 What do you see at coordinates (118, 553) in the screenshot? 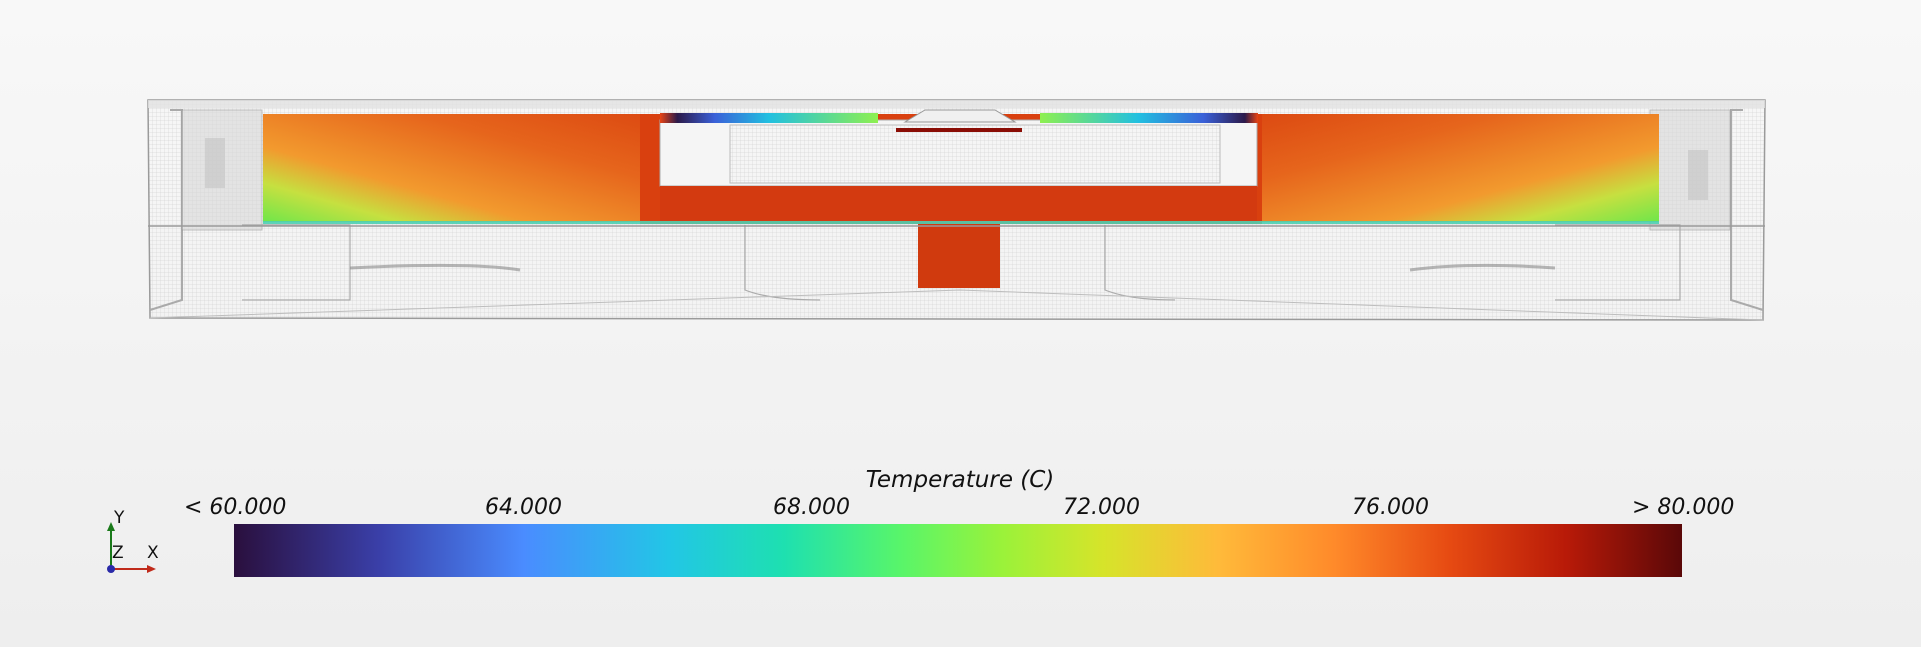
I see `z-axis-label: Z` at bounding box center [118, 553].